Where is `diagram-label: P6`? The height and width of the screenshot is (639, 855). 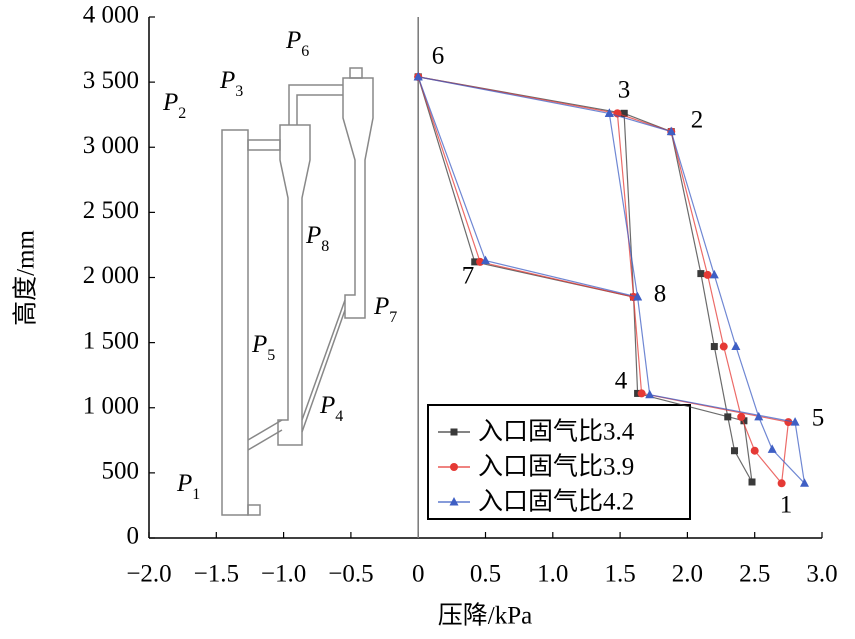 diagram-label: P6 is located at coordinates (297, 43).